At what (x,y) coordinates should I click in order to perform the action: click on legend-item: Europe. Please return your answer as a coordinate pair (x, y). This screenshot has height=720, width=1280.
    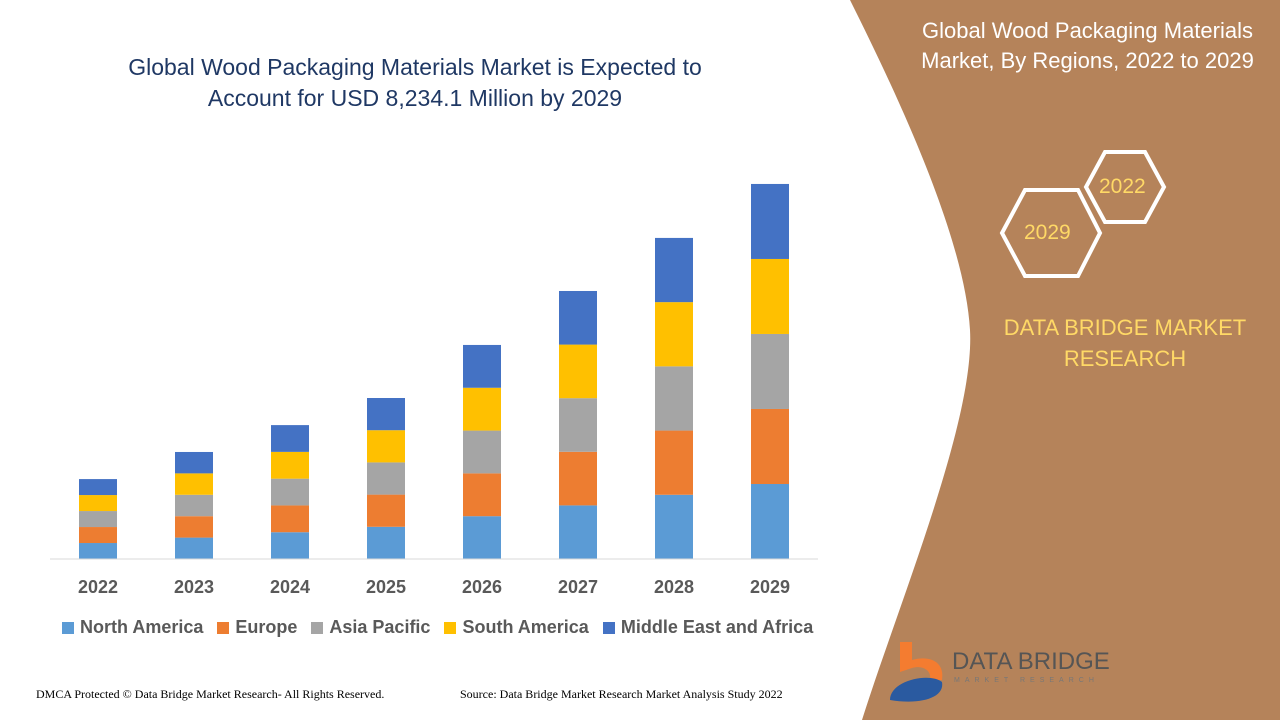
    Looking at the image, I should click on (257, 627).